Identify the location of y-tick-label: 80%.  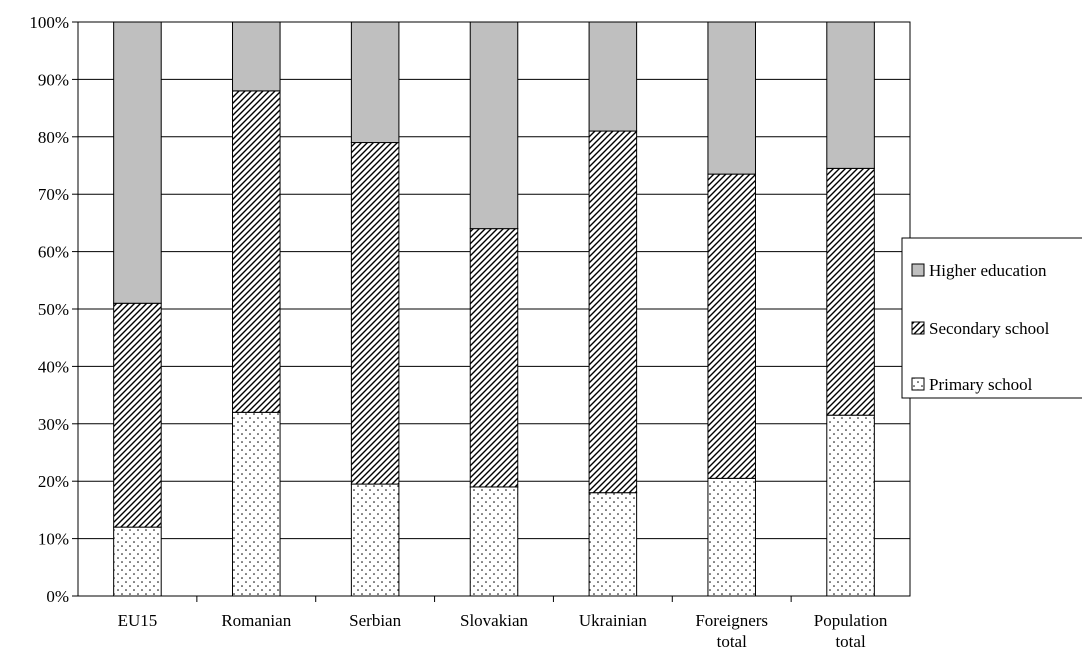
(53, 137).